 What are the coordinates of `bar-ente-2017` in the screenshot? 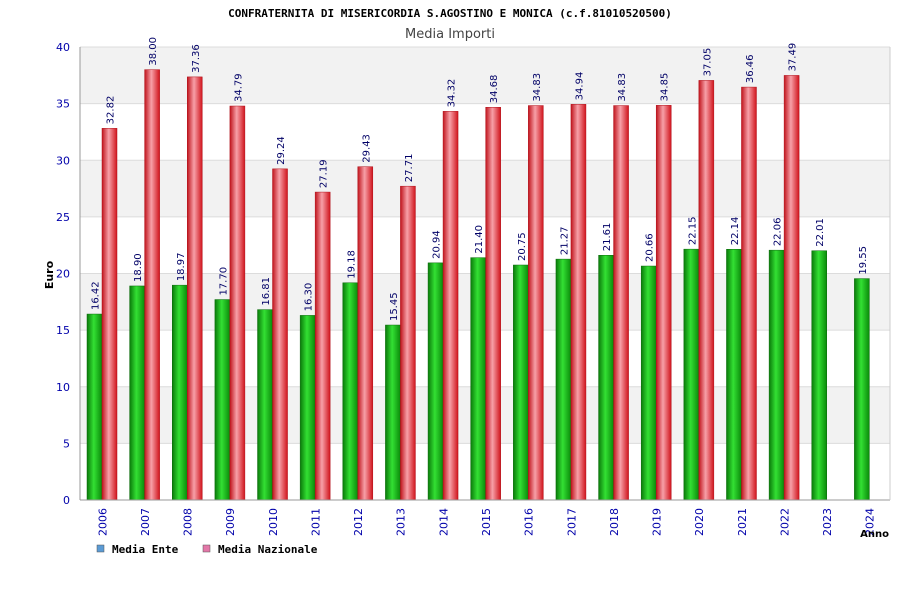 It's located at (563, 379).